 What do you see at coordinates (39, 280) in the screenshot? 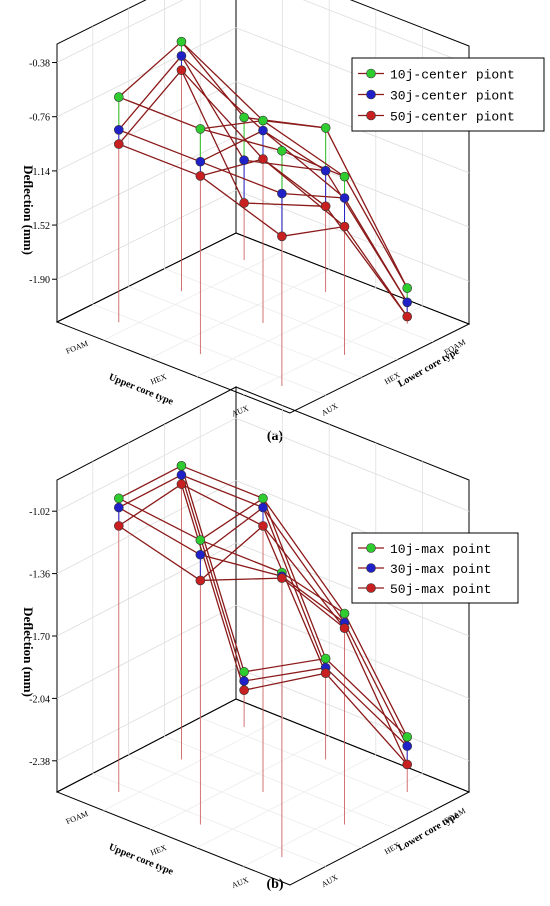
I see `z-tick-label: -1.90` at bounding box center [39, 280].